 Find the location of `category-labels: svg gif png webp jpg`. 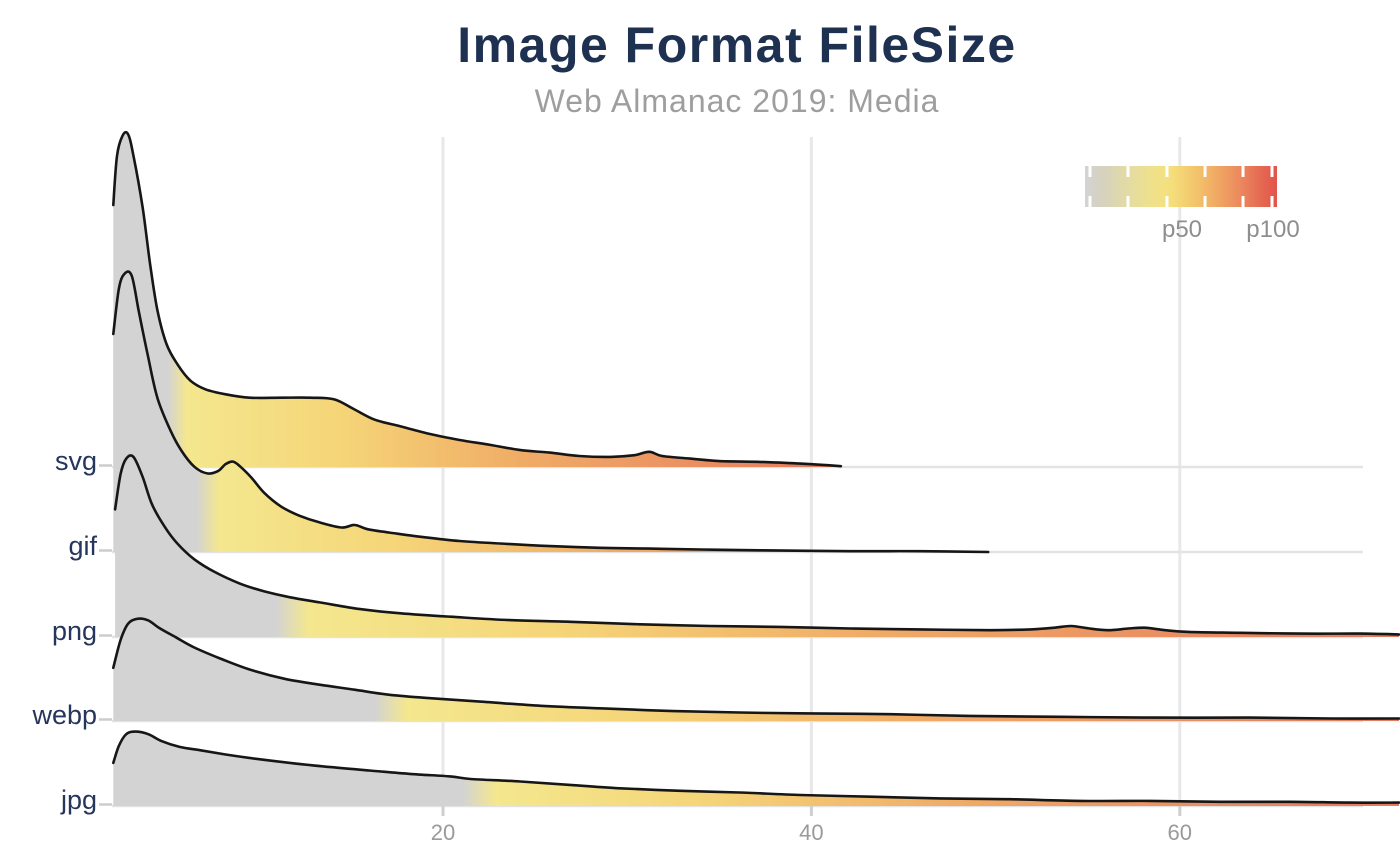

category-labels: svg gif png webp jpg is located at coordinates (64, 630).